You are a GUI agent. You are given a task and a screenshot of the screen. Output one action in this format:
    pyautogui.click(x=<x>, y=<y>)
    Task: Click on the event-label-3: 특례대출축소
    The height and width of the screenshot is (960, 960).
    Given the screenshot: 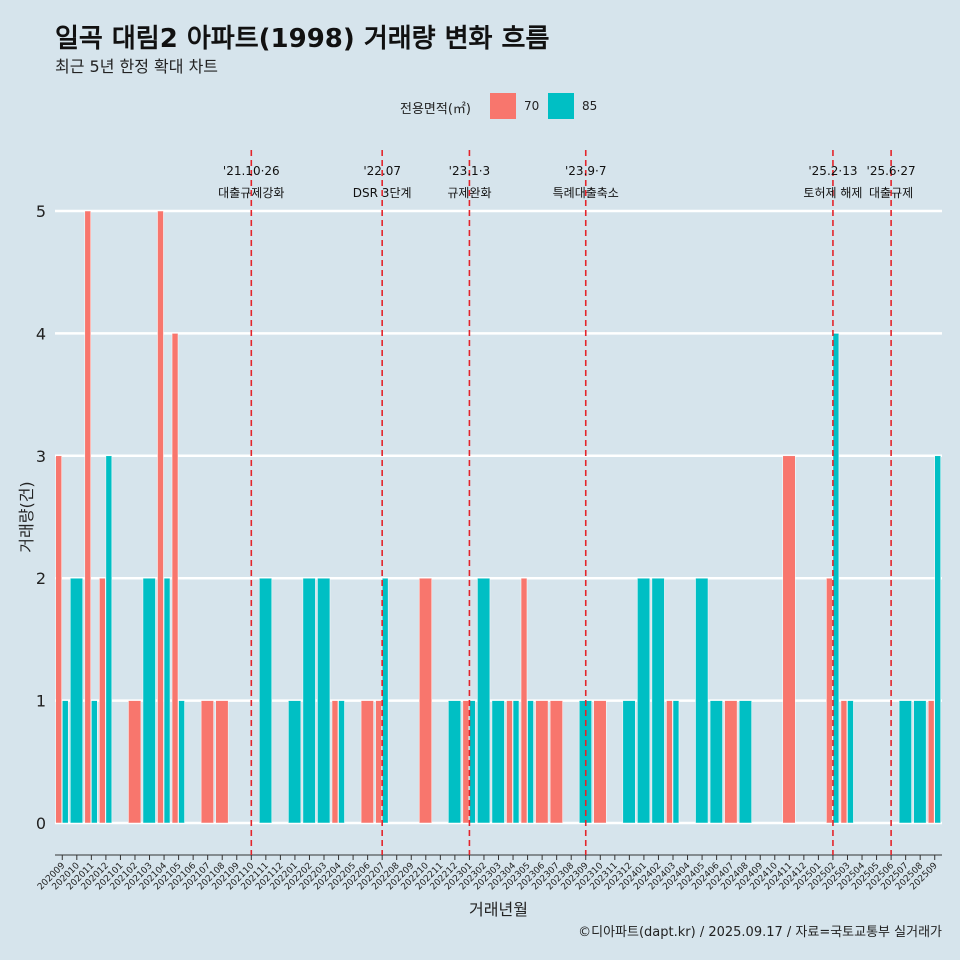 What is the action you would take?
    pyautogui.click(x=586, y=193)
    